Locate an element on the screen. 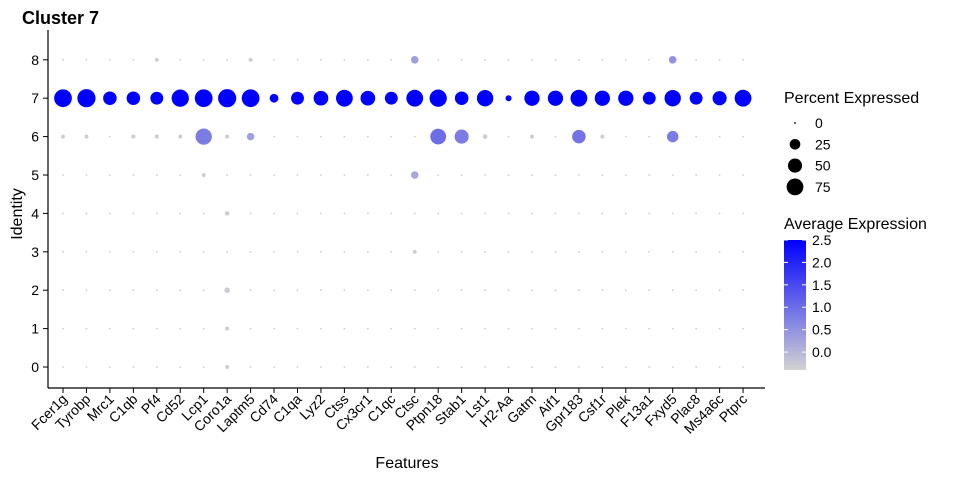  x-axis-label: Features is located at coordinates (406, 463).